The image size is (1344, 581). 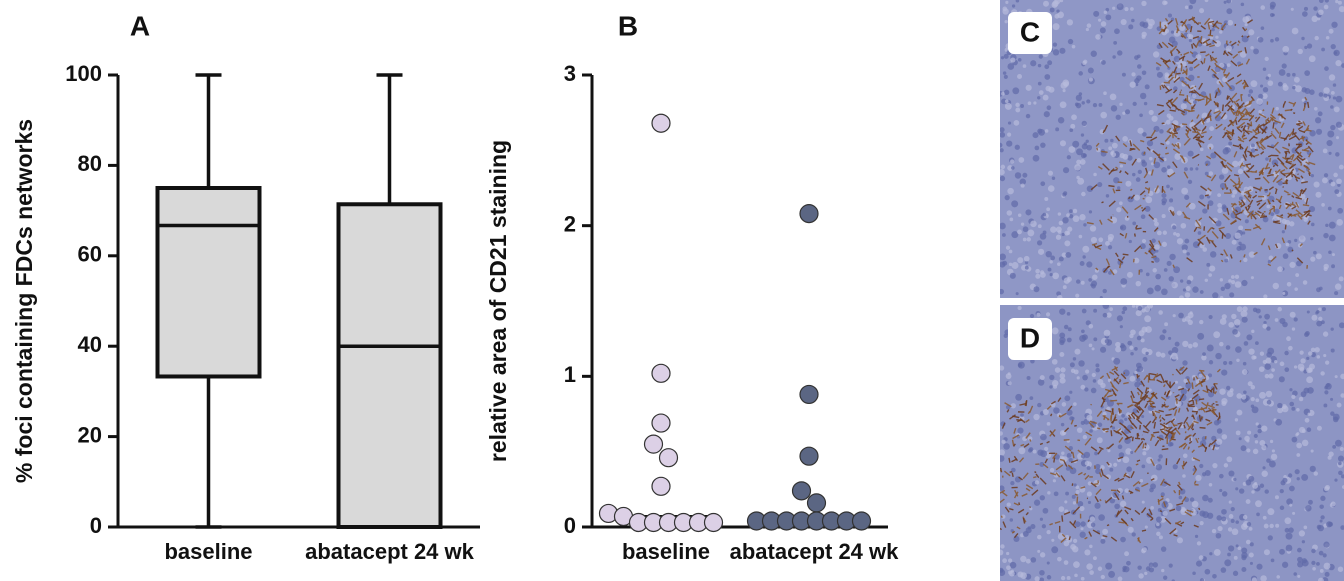 I want to click on x-tick-label: abatacept 24 wk, so click(x=390, y=551).